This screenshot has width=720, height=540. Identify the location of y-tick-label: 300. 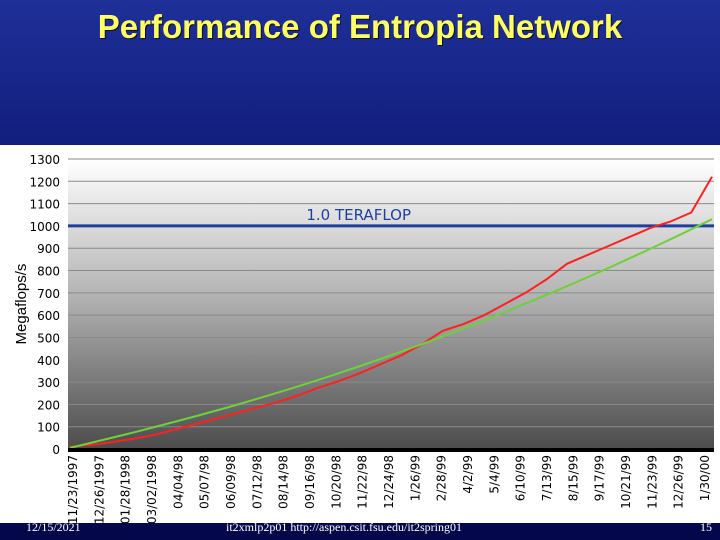
(48, 383).